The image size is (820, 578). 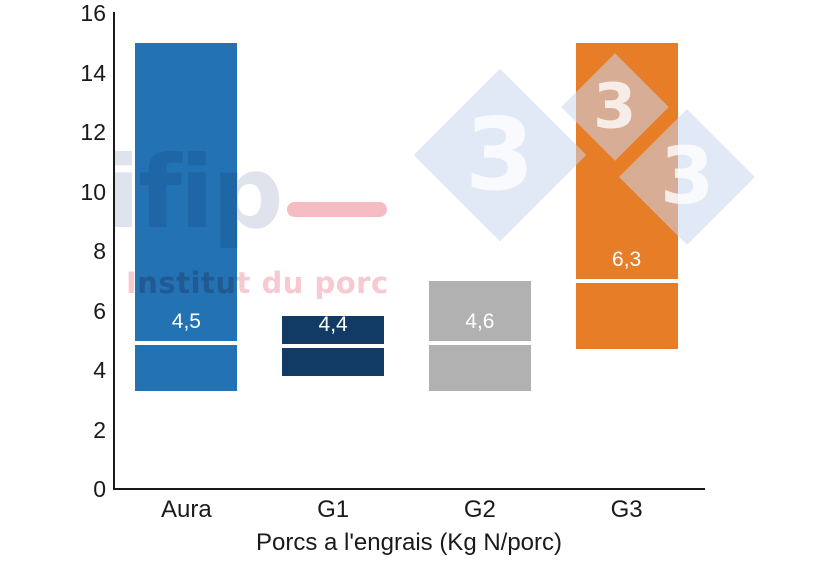 I want to click on bar-g2: 4,6, so click(x=479, y=335).